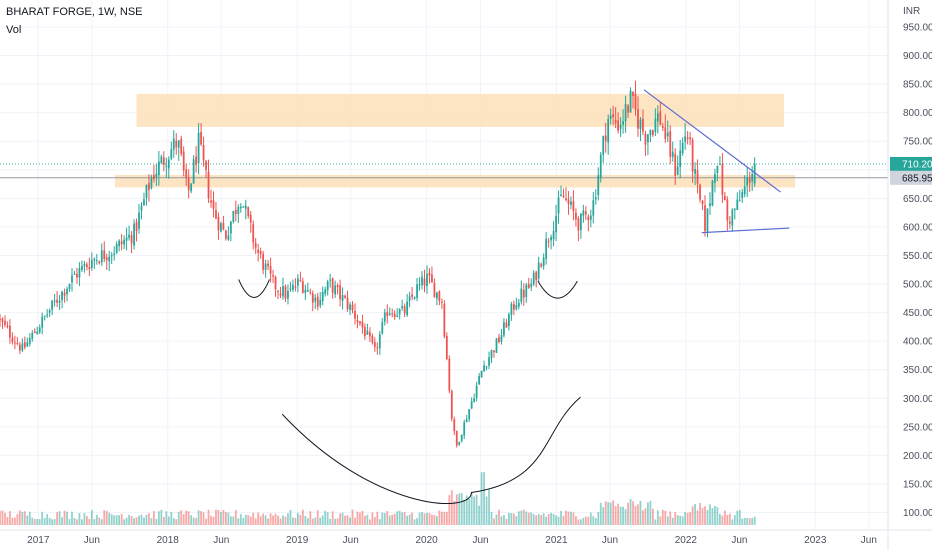 This screenshot has height=550, width=932. I want to click on price-tick-label: 500.00, so click(917, 285).